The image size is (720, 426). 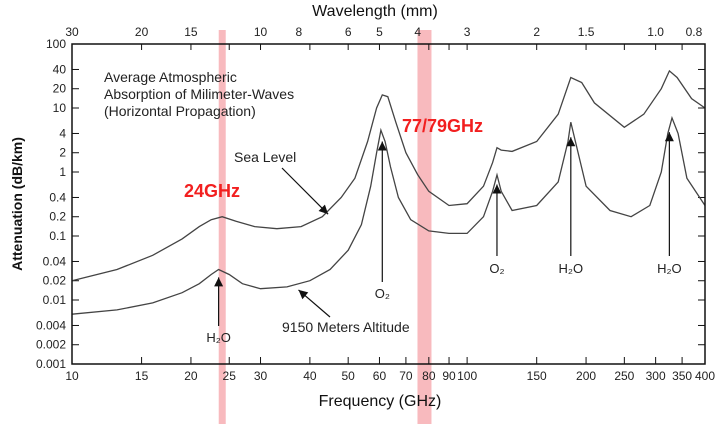 I want to click on wavelength-tick-label: 4, so click(x=417, y=32).